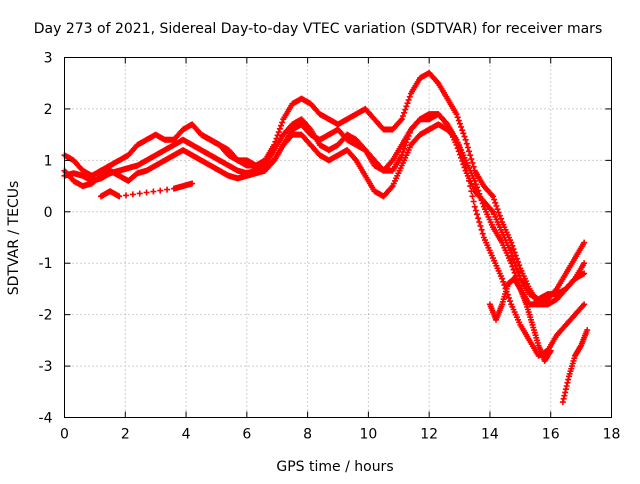 The image size is (640, 484). Describe the element at coordinates (46, 367) in the screenshot. I see `y-tick-label: -3` at that location.